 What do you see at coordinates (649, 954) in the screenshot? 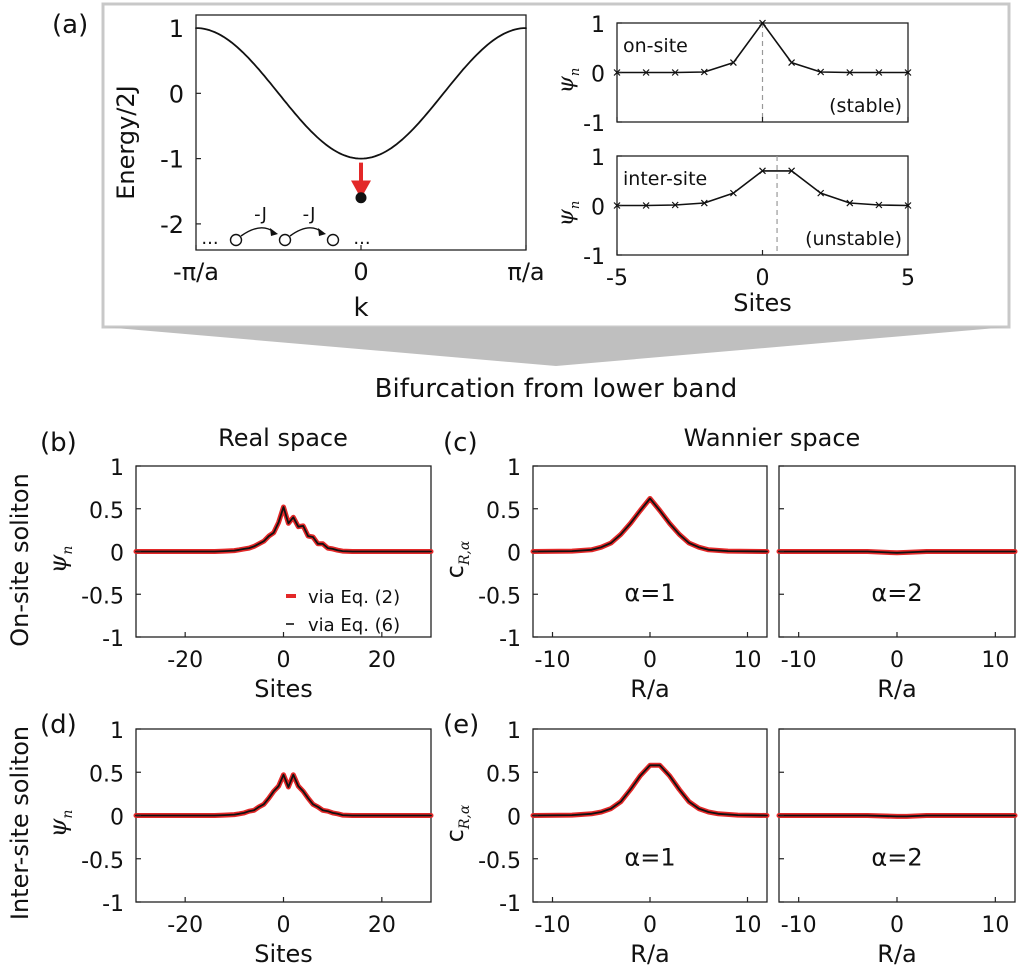
I see `e1-xlabel: R/a` at bounding box center [649, 954].